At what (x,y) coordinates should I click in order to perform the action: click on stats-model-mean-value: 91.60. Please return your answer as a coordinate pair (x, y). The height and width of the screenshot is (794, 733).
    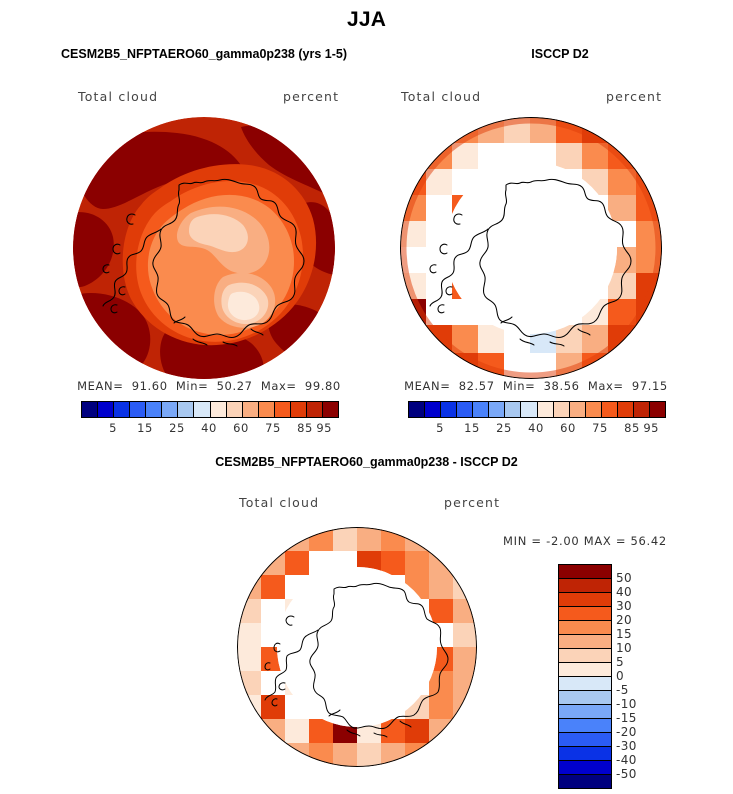
    Looking at the image, I should click on (149, 386).